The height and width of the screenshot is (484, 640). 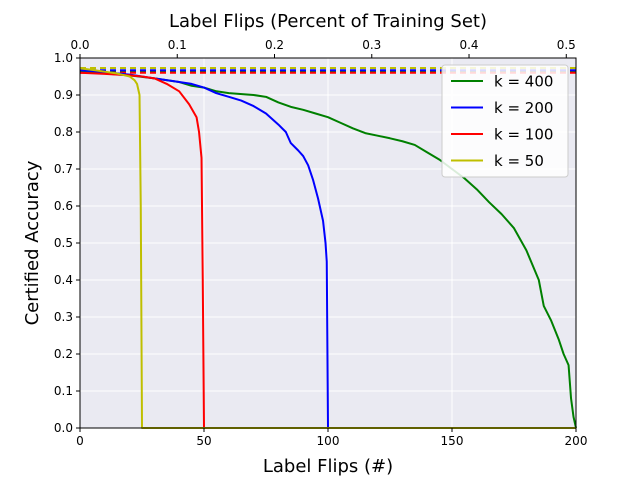 I want to click on y-tick-label: 0.7, so click(x=63, y=169).